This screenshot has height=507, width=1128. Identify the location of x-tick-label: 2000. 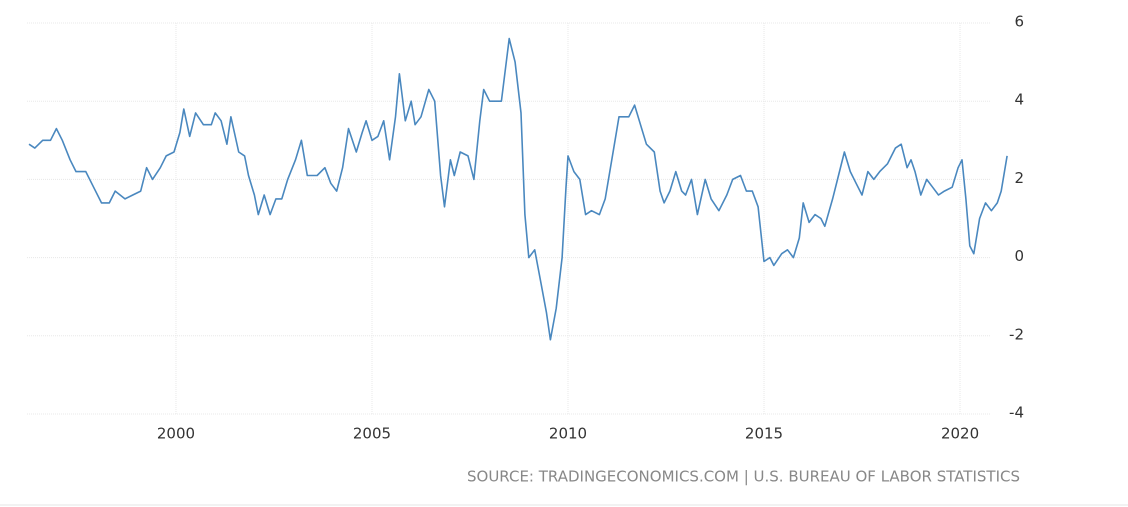
(176, 434).